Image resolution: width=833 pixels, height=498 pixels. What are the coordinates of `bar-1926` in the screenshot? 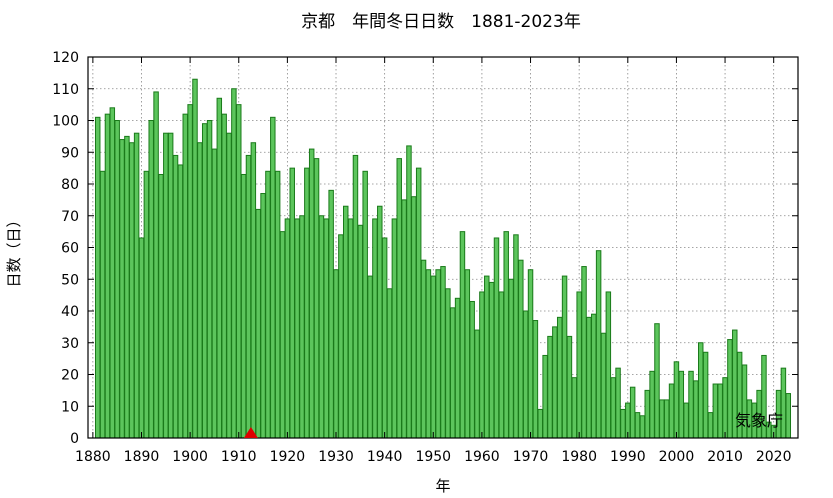 It's located at (316, 298).